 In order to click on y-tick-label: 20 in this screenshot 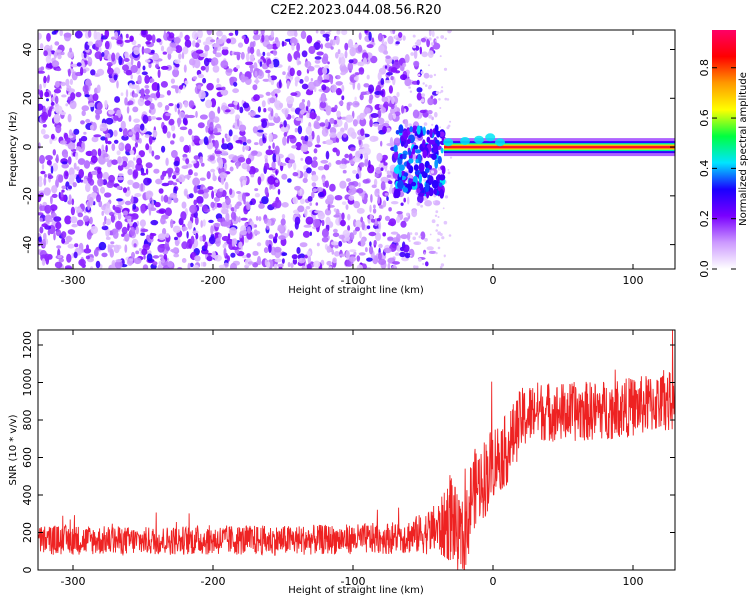, I will do `click(27, 98)`.